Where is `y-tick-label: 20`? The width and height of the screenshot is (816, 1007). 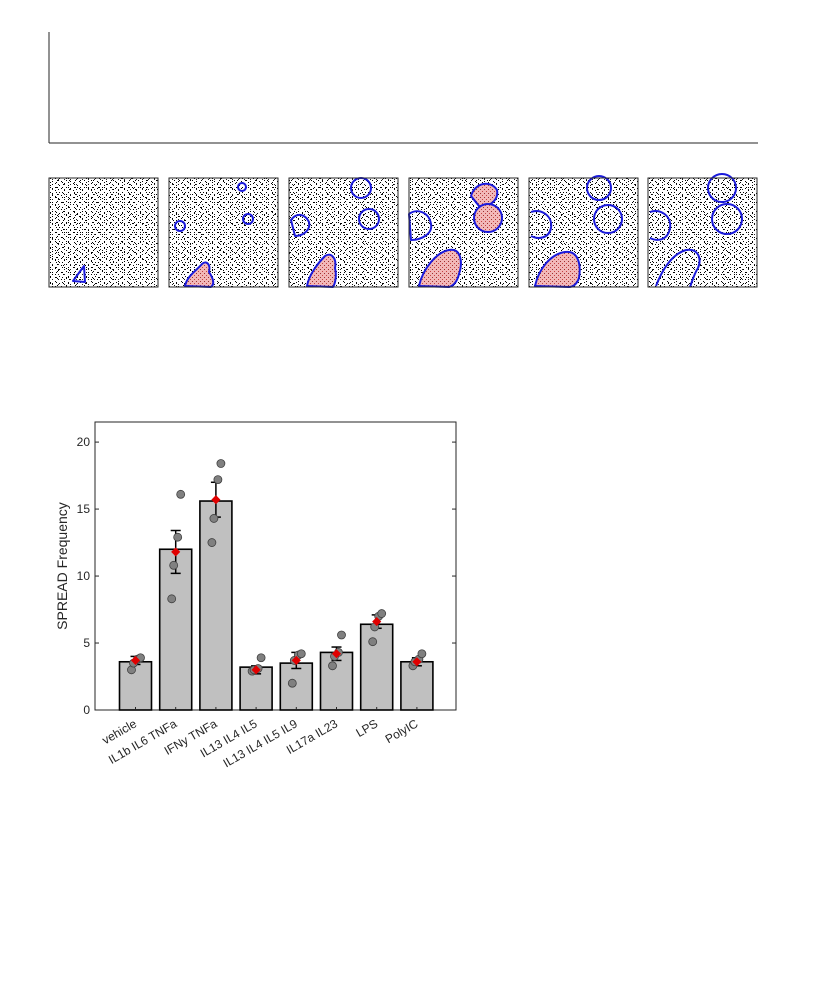
y-tick-label: 20 is located at coordinates (84, 442).